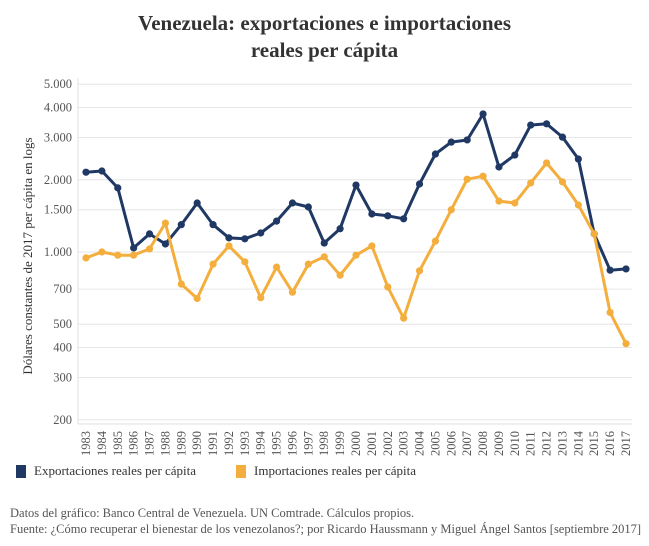 The height and width of the screenshot is (546, 649). I want to click on x-tick-label: 2012, so click(547, 443).